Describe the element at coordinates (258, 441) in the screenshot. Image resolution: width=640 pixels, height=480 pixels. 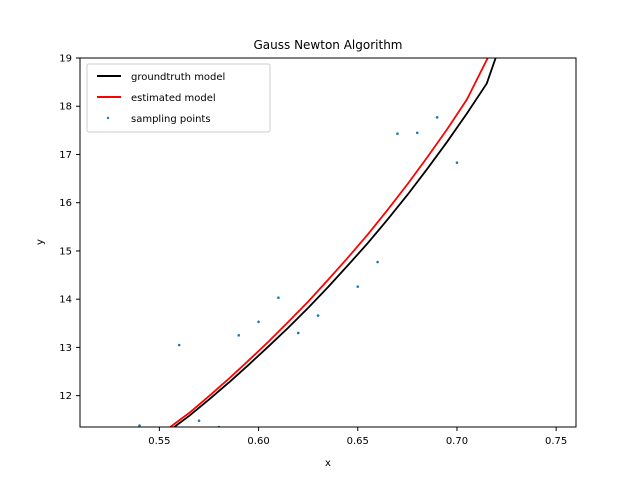
I see `x-tick-label: 0.60` at that location.